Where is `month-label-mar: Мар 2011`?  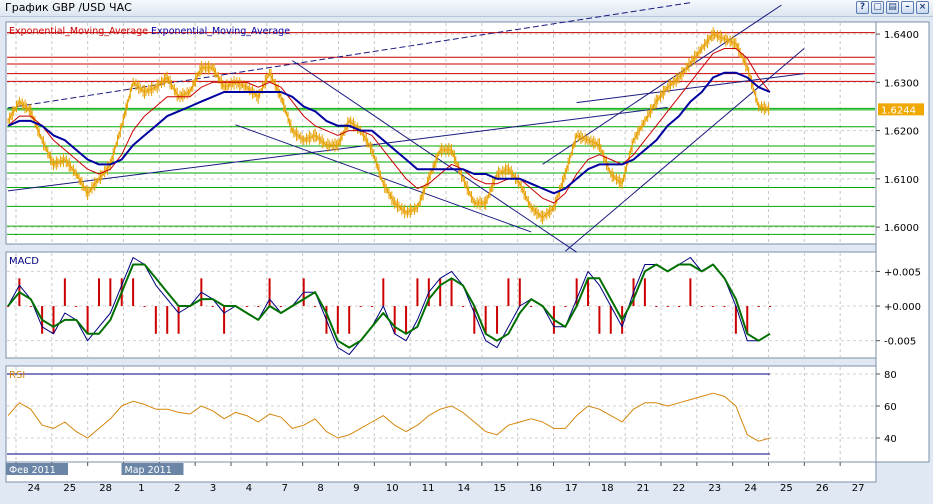
month-label-mar: Мар 2011 is located at coordinates (148, 470).